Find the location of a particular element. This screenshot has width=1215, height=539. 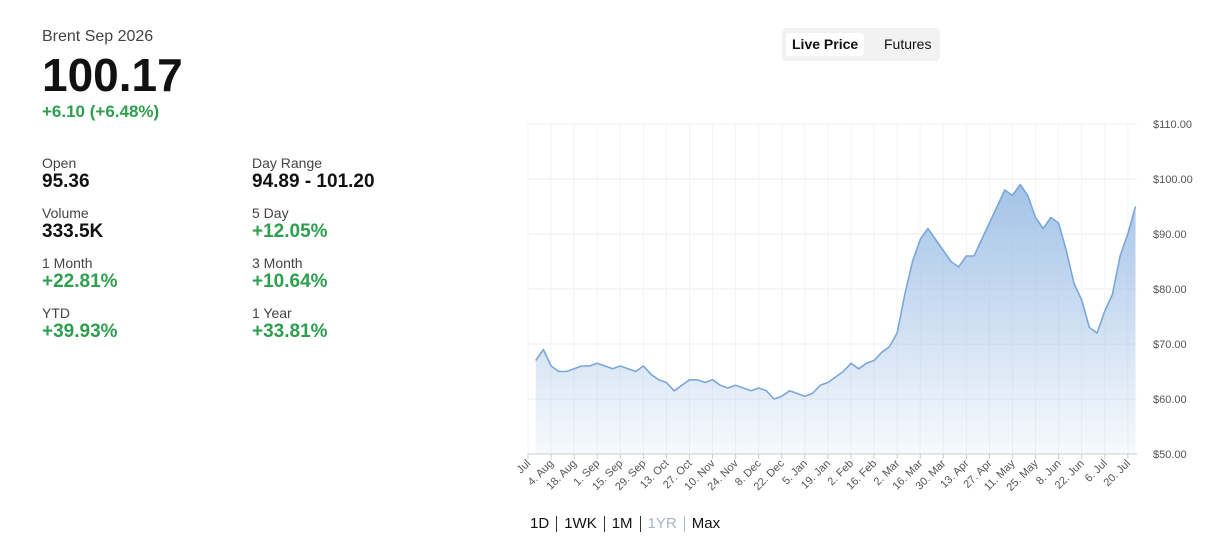

stat-label: 3 Month is located at coordinates (277, 263).